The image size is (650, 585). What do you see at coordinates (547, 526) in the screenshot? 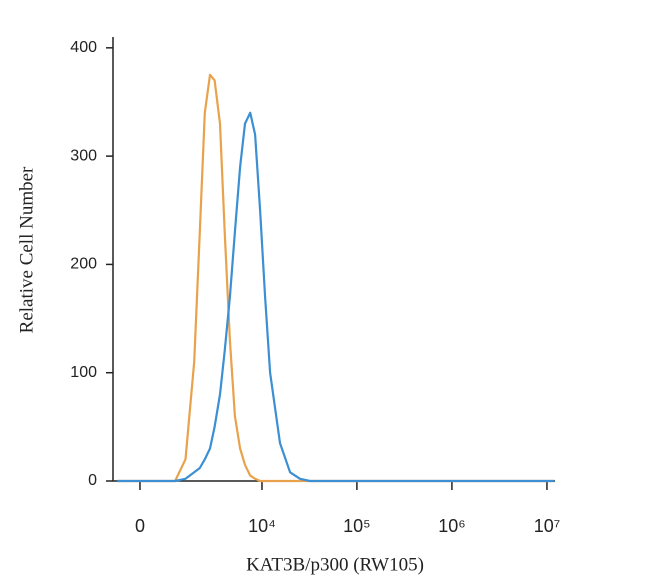
I see `x-tick-label: 10⁷` at bounding box center [547, 526].